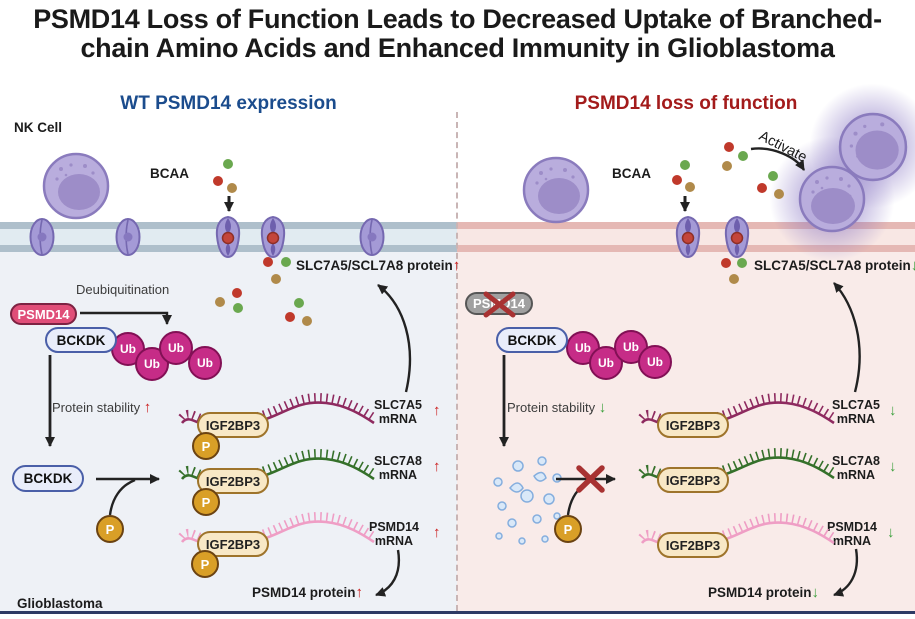 The image size is (915, 619). I want to click on mrna-label-slc7a8-left: SLC7A8 mRNA, so click(398, 468).